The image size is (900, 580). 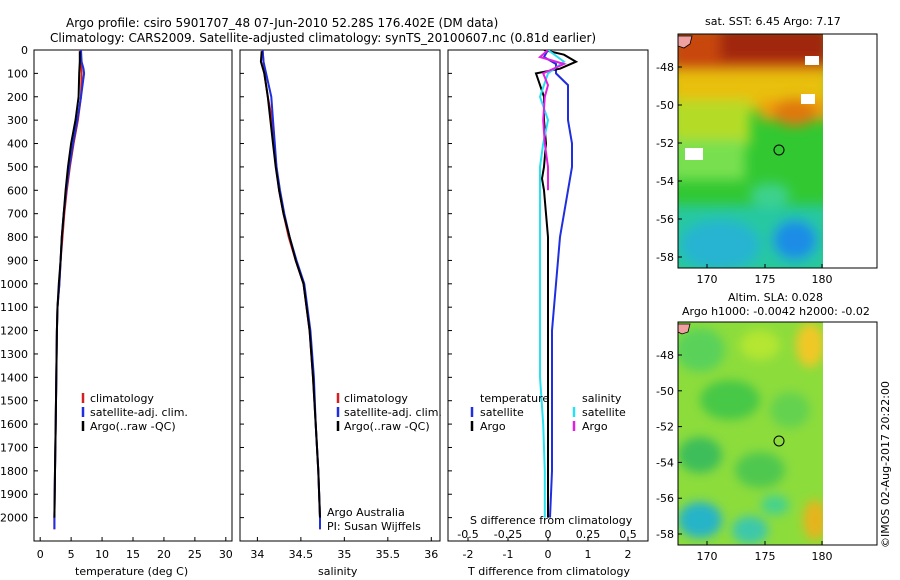 I want to click on depth-tick-label: 400, so click(x=17, y=144).